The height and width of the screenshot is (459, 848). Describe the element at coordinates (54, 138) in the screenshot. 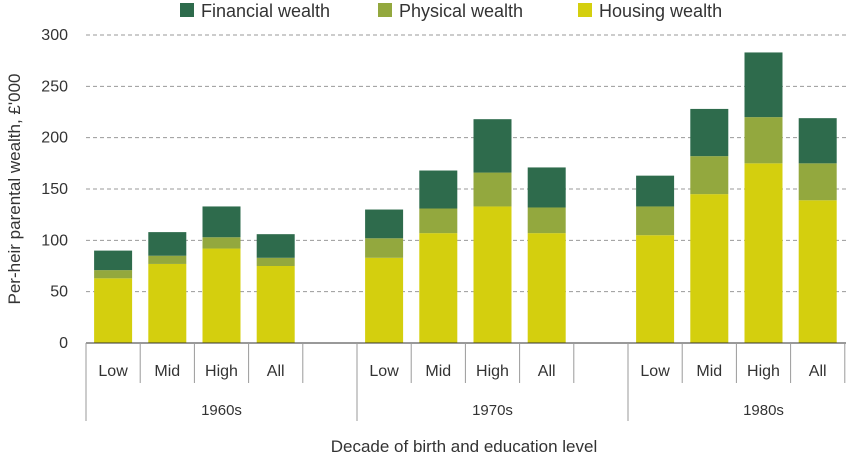

I see `y-tick-label: 200` at that location.